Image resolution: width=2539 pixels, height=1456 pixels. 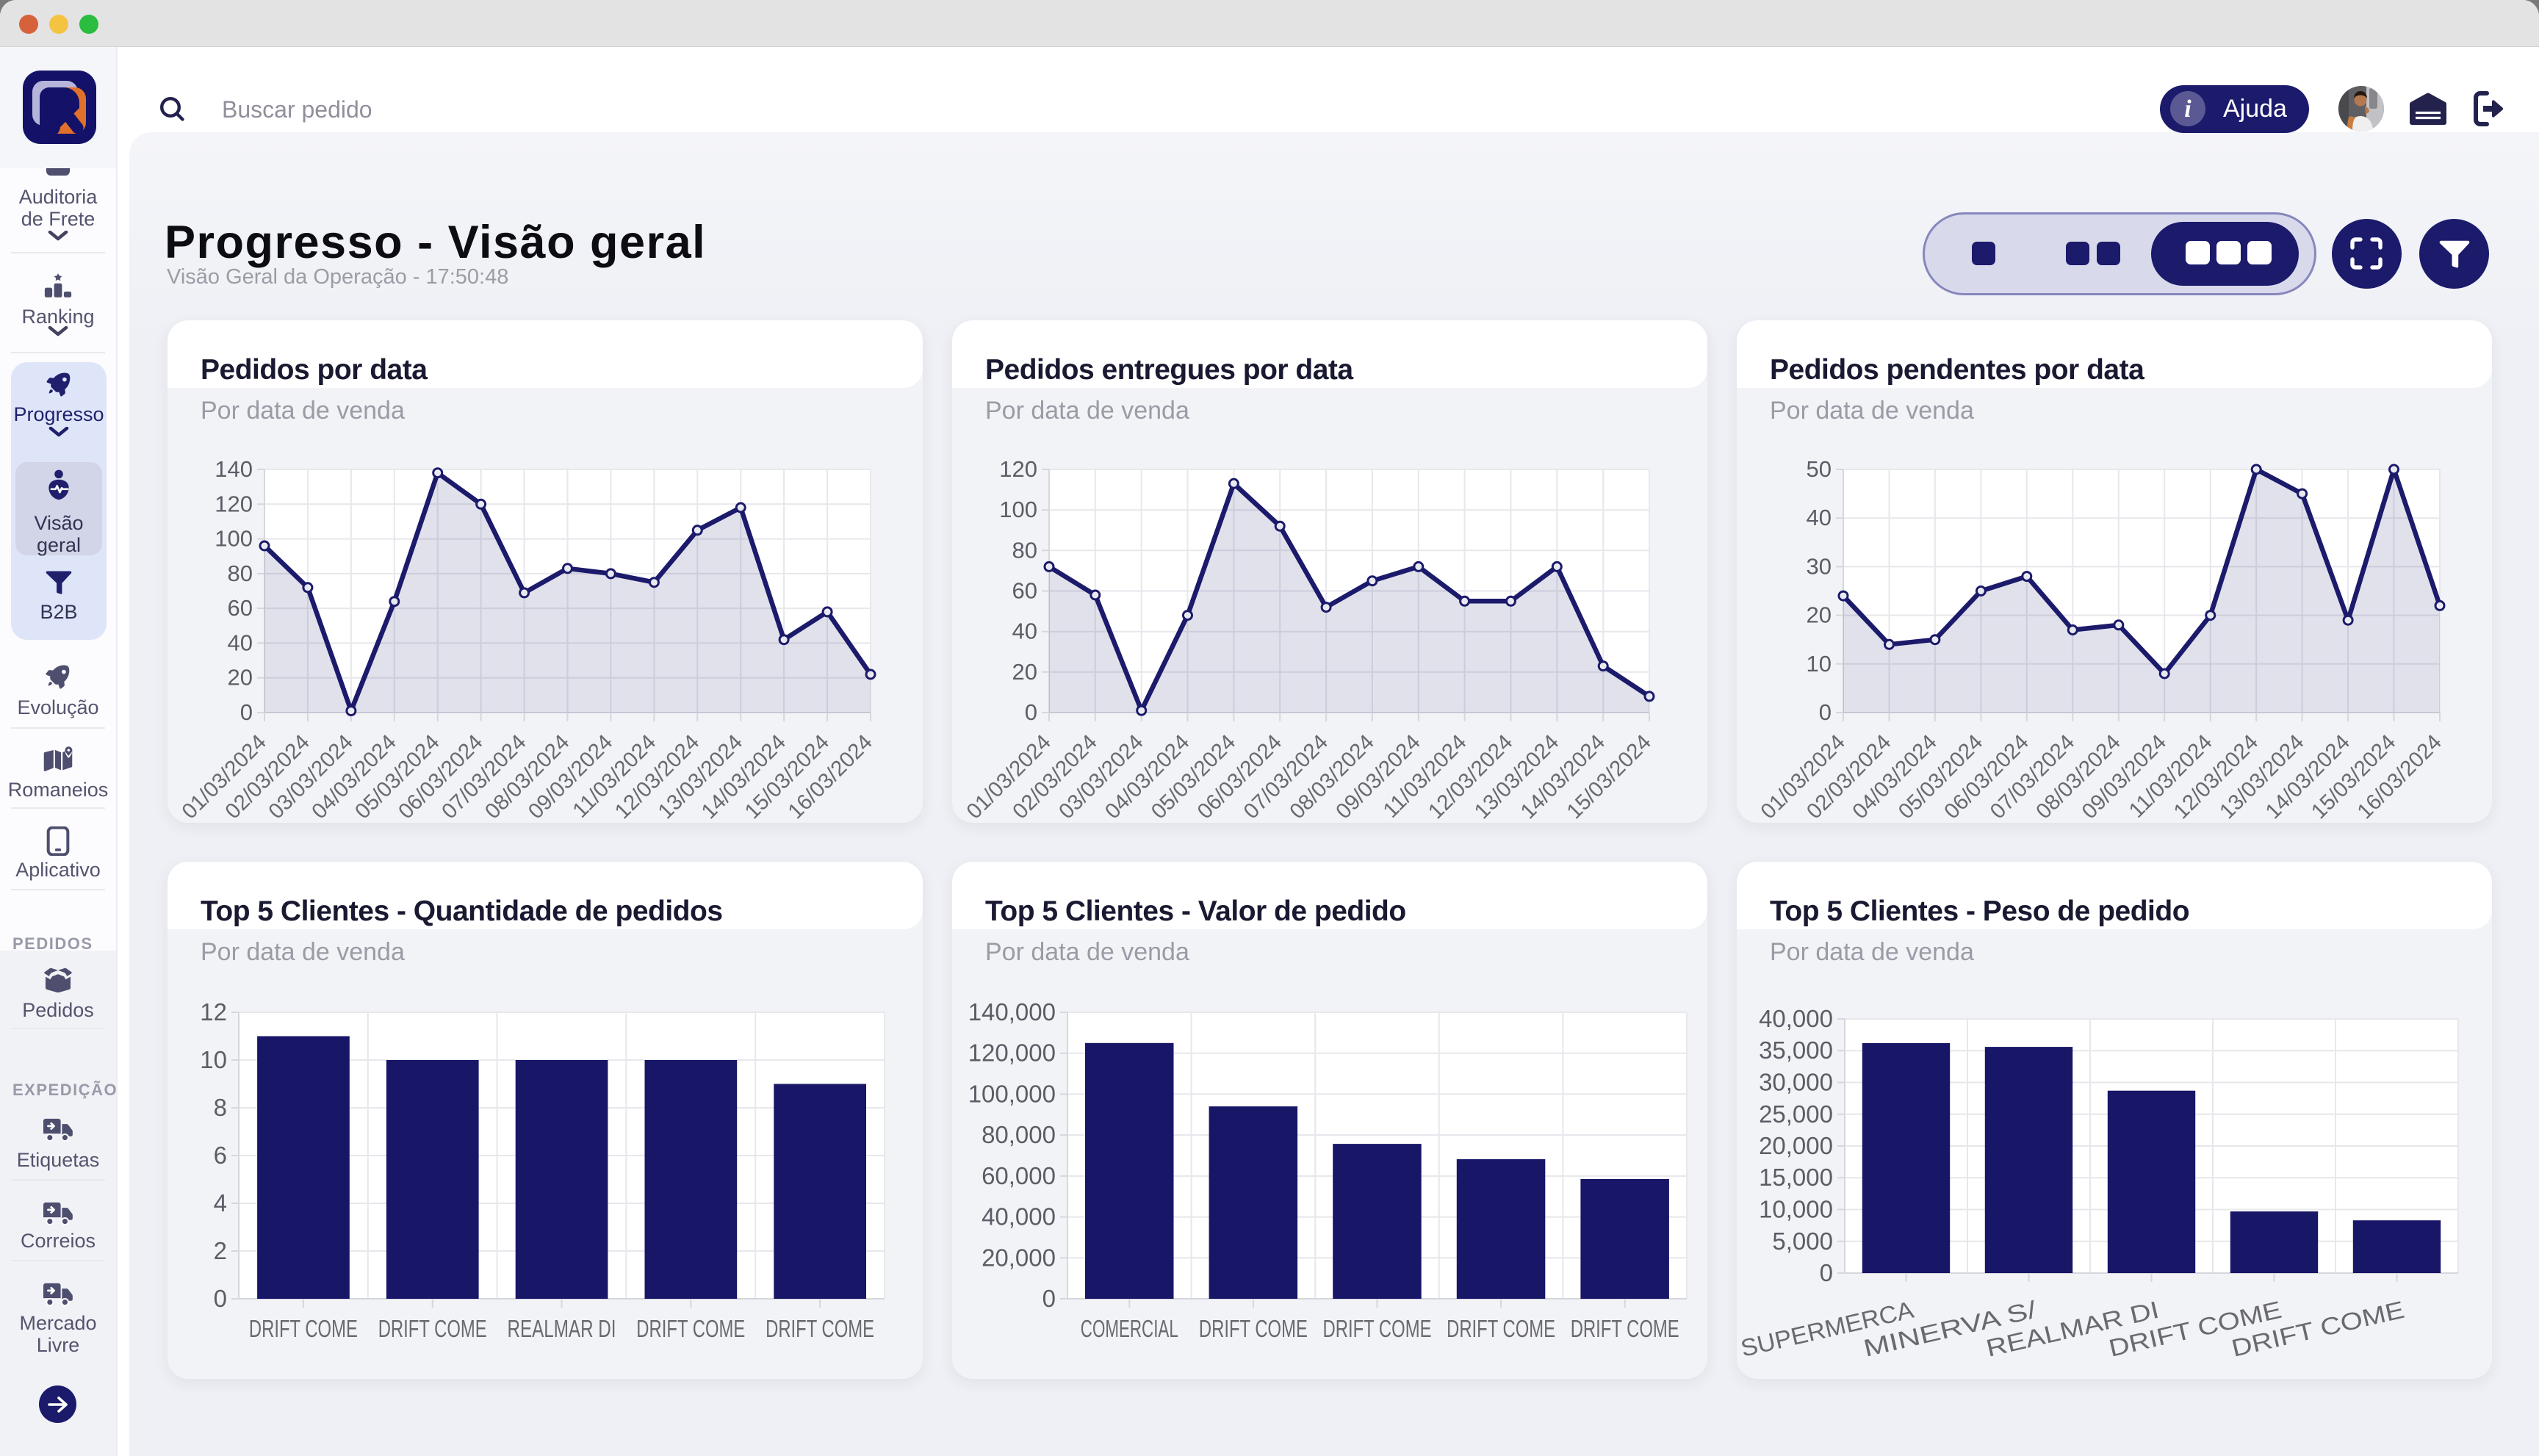 I want to click on svg-text: i, so click(x=2188, y=109).